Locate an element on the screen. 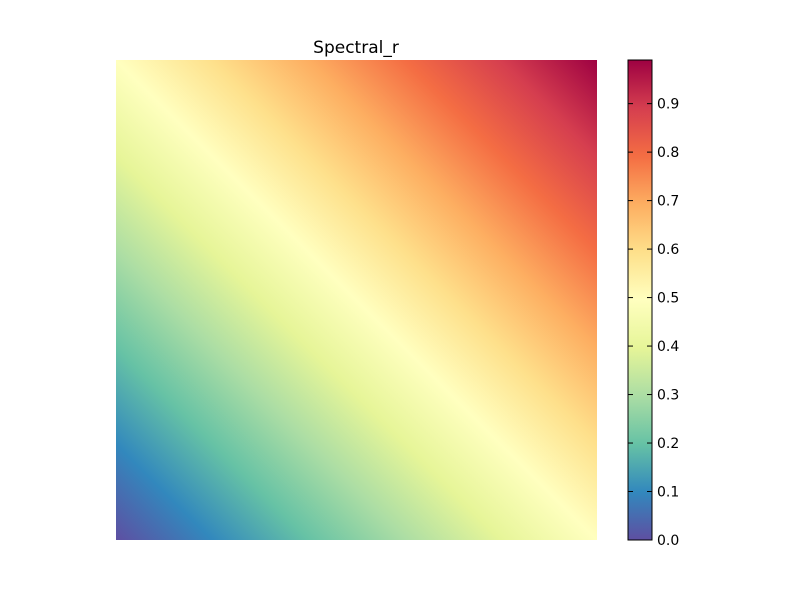  colorbar is located at coordinates (640, 300).